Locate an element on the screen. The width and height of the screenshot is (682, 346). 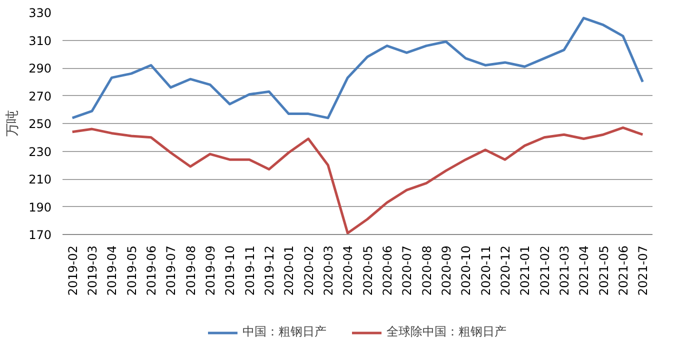
y-tick-label: 190 is located at coordinates (40, 207).